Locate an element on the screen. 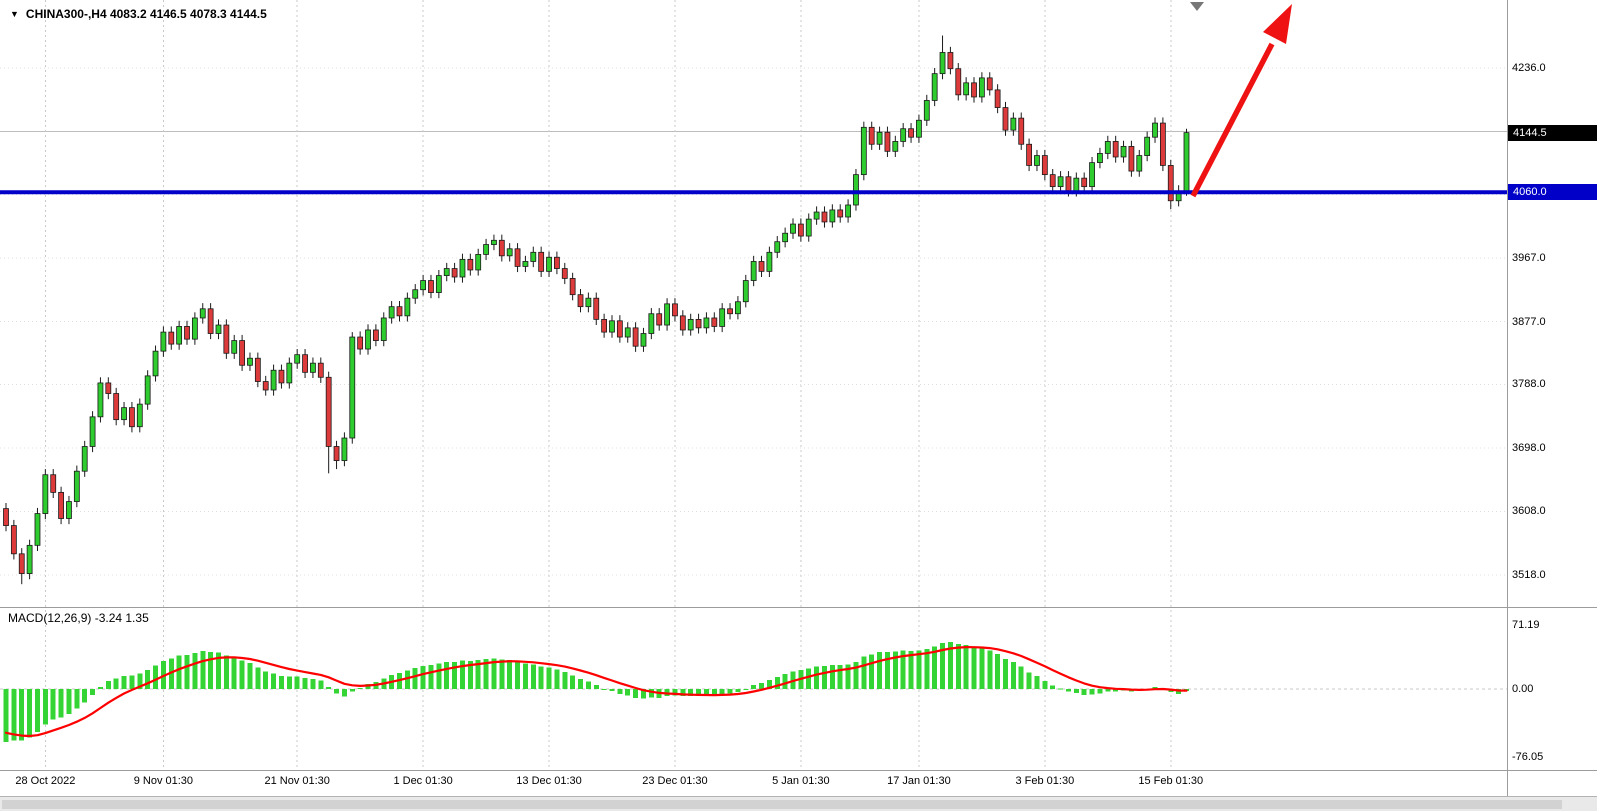  macd-tick-label: -76.05 is located at coordinates (1528, 756).